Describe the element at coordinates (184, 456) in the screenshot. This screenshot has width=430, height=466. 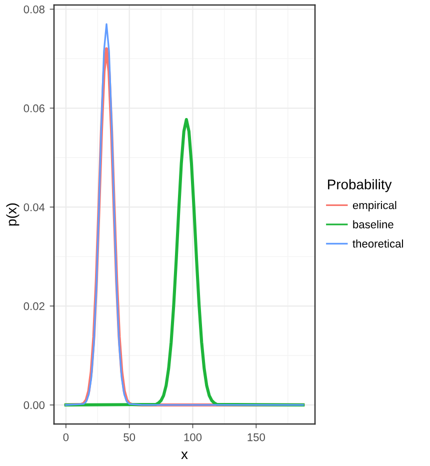
I see `x-axis-title: x` at that location.